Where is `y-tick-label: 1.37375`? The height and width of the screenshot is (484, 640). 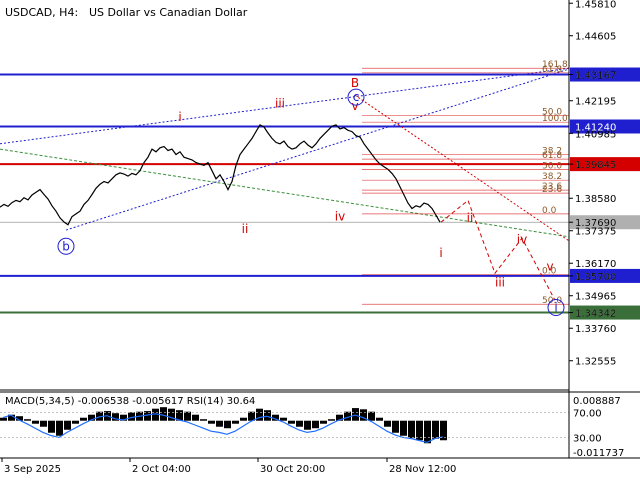
y-tick-label: 1.37375 is located at coordinates (595, 232).